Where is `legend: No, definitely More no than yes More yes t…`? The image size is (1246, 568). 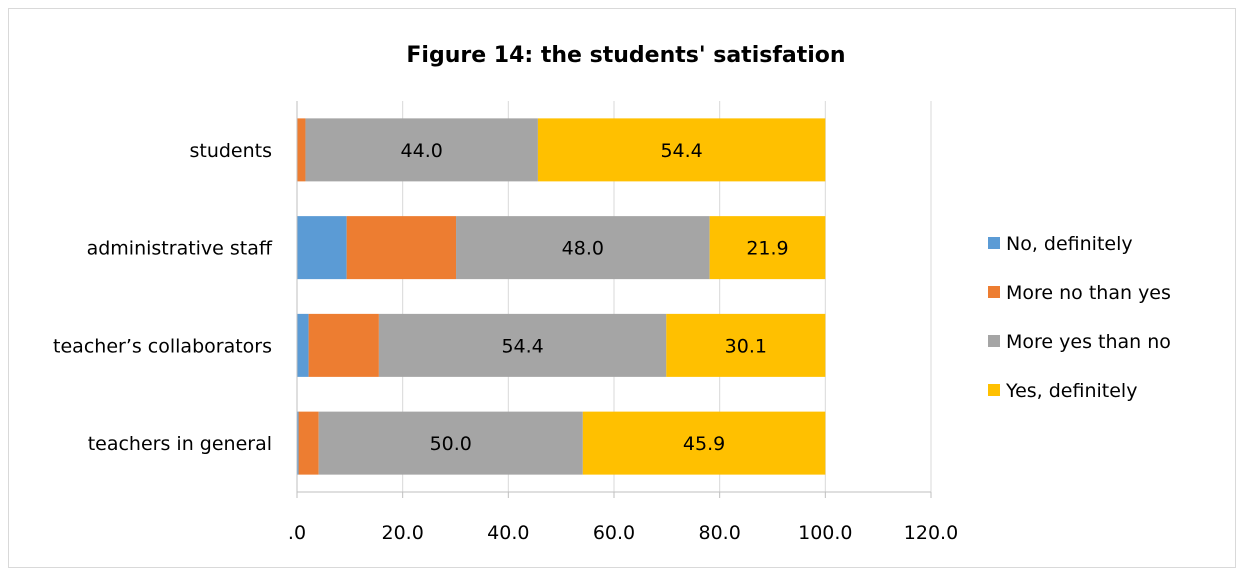
legend: No, definitely More no than yes More yes t… is located at coordinates (1079, 317).